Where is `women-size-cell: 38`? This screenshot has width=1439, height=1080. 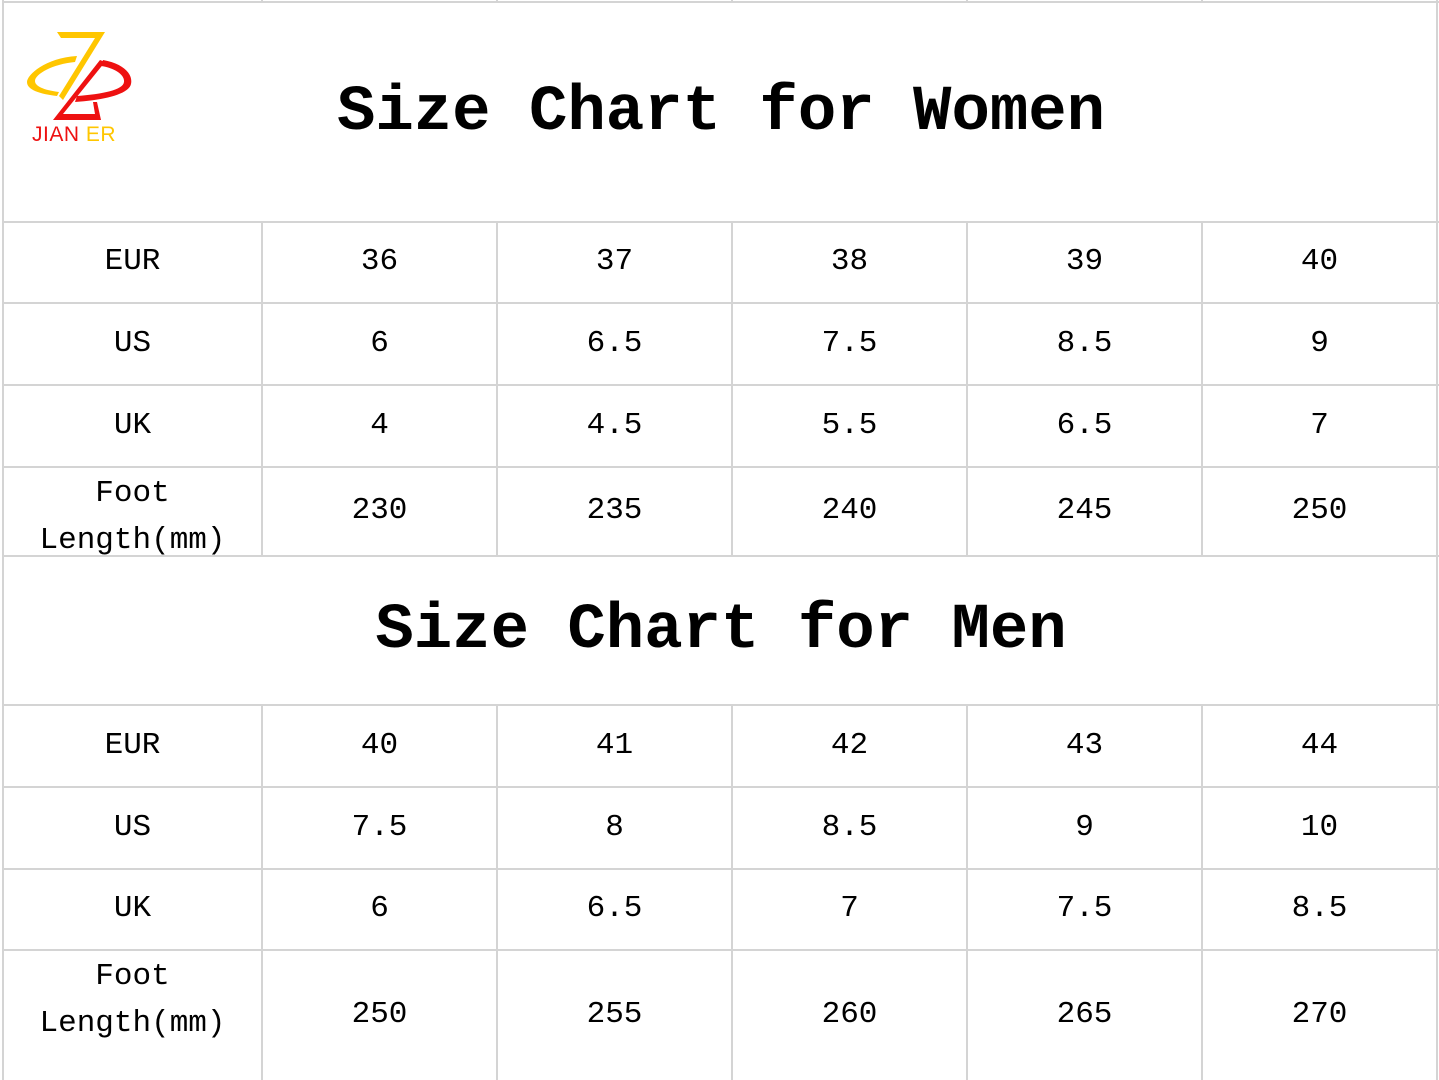
women-size-cell: 38 is located at coordinates (849, 262).